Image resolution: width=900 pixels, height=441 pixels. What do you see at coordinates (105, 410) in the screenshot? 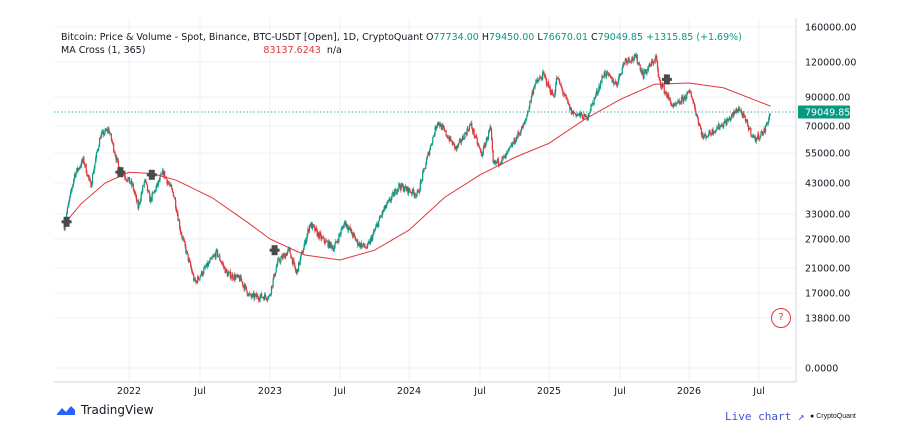
I see `tradingview-logo: TradingView` at bounding box center [105, 410].